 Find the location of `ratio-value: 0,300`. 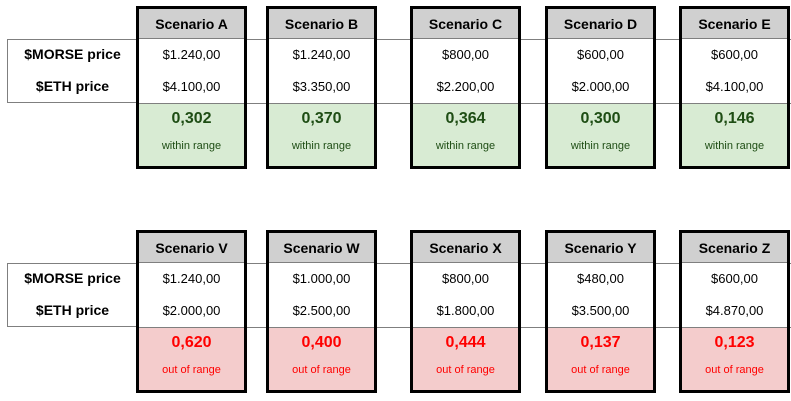

ratio-value: 0,300 is located at coordinates (600, 118).